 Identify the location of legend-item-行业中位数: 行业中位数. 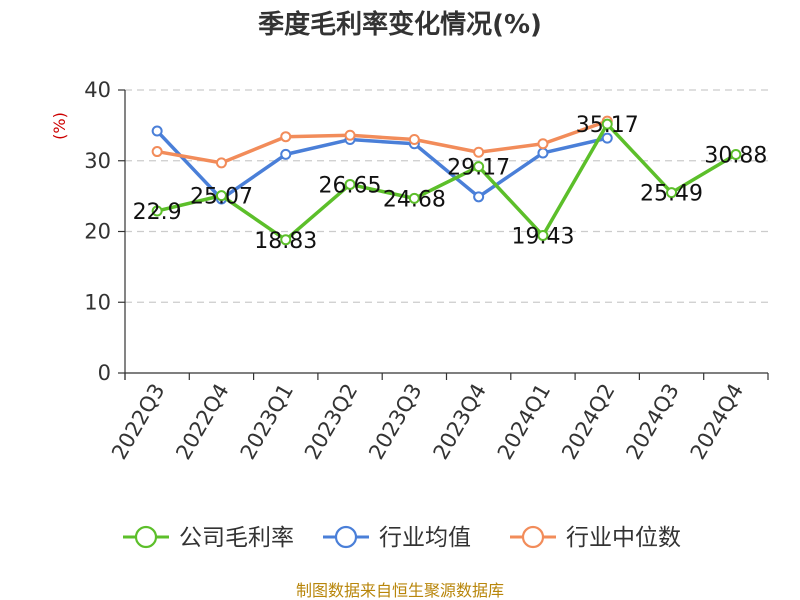
(595, 538).